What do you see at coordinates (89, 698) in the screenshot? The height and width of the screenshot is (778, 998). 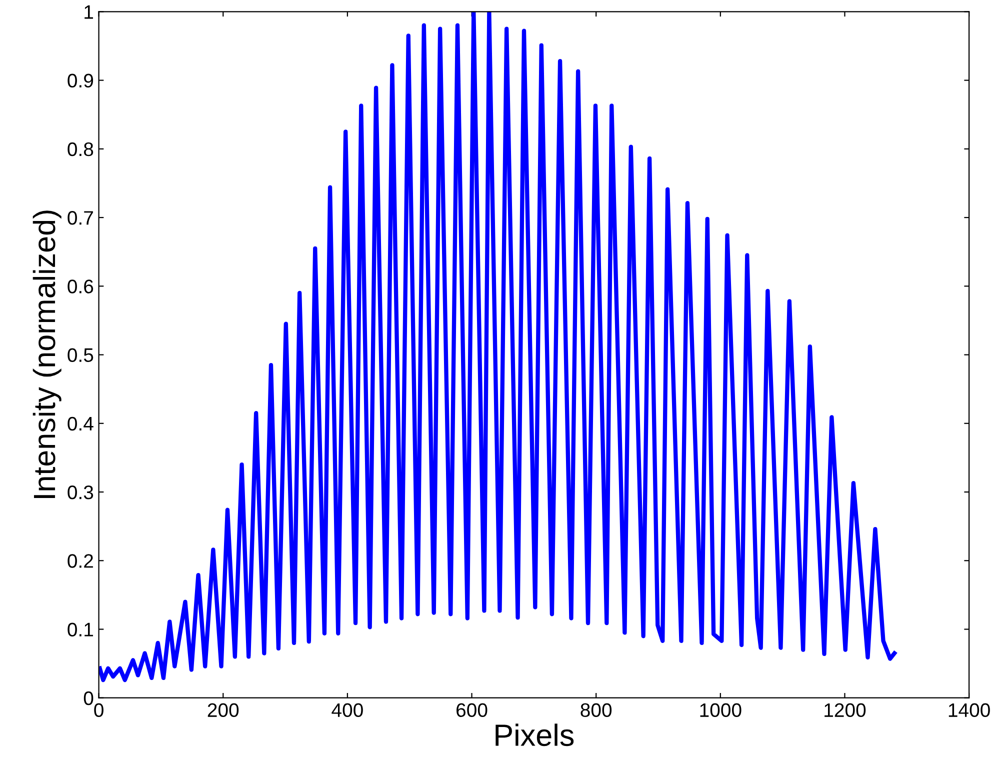 I see `y-tick-label: 0` at bounding box center [89, 698].